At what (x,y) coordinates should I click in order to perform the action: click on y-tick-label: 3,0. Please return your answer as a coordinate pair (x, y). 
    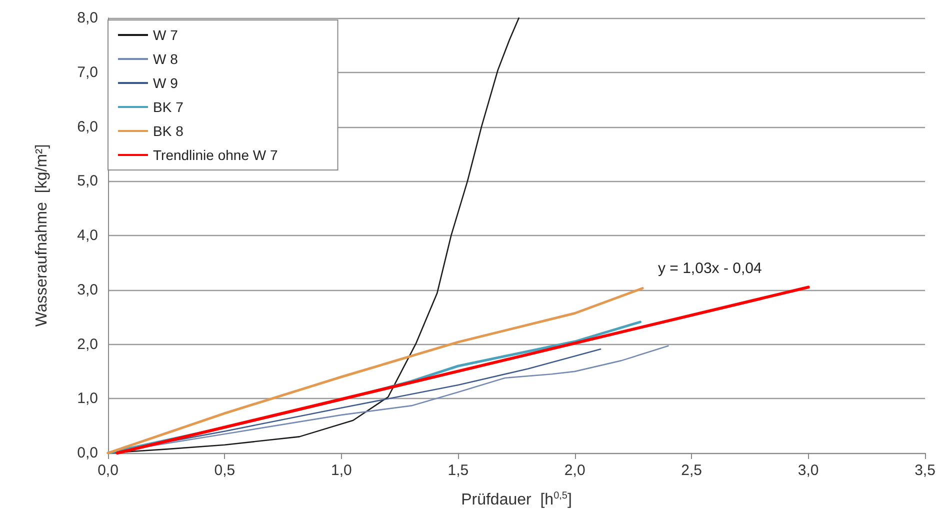
    Looking at the image, I should click on (87, 289).